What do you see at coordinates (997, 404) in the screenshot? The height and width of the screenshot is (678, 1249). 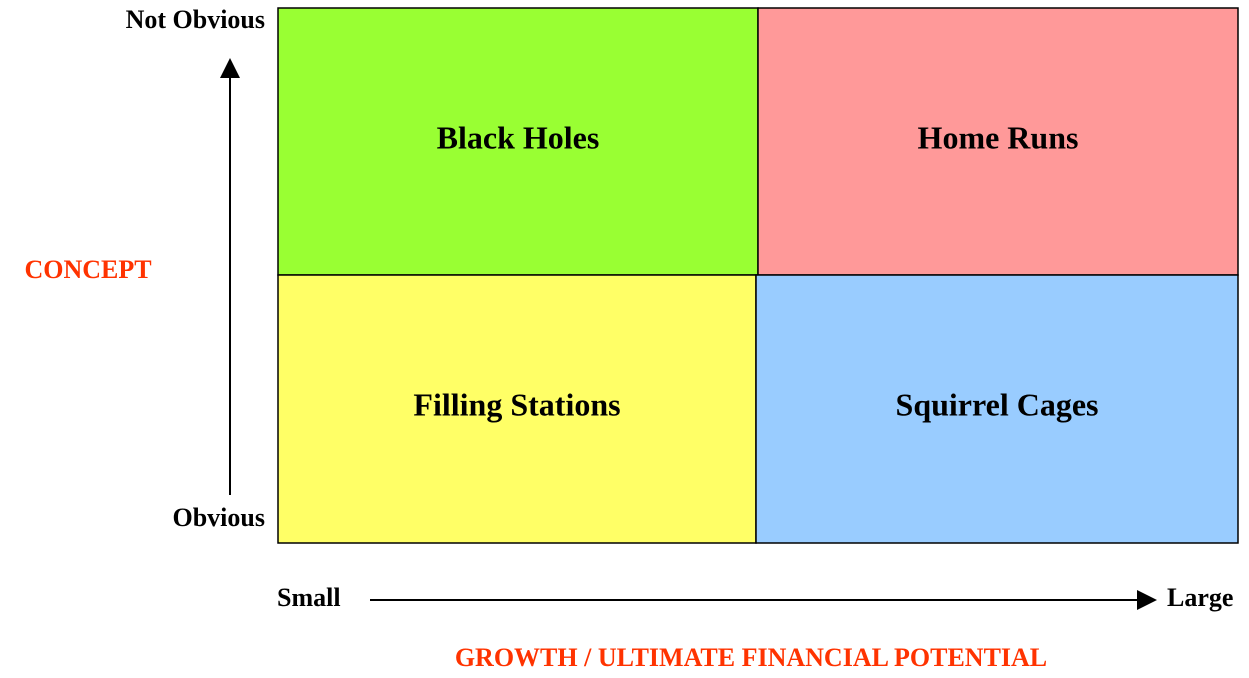 I see `quadrant-label: Squirrel Cages` at bounding box center [997, 404].